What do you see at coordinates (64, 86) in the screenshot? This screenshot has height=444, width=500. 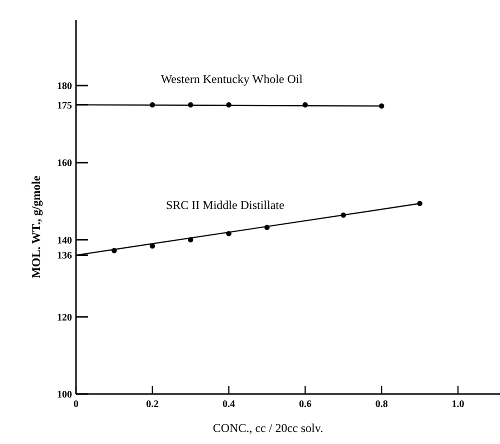 I see `y-tick-label: 180` at bounding box center [64, 86].